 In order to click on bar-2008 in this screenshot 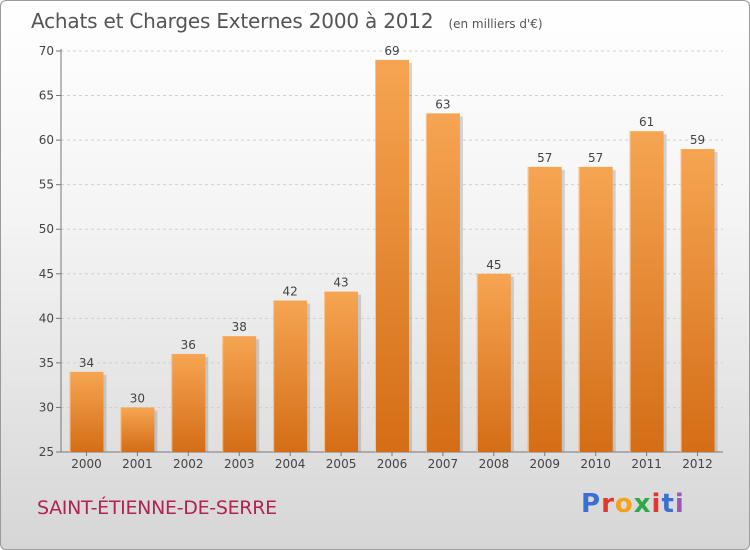, I will do `click(493, 362)`.